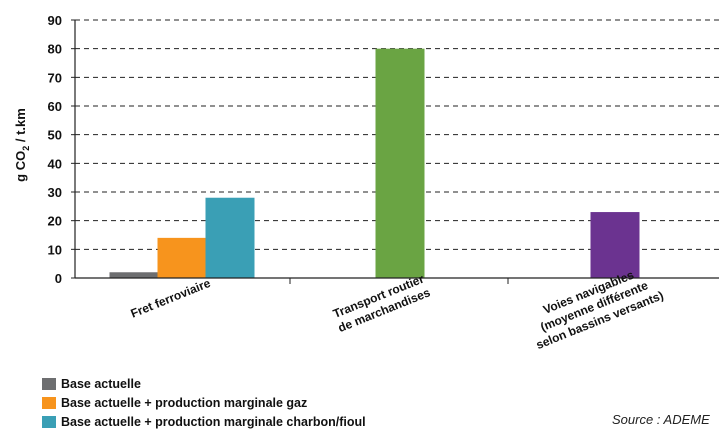 This screenshot has width=719, height=434. Describe the element at coordinates (55, 20) in the screenshot. I see `y-tick-label: 90` at that location.